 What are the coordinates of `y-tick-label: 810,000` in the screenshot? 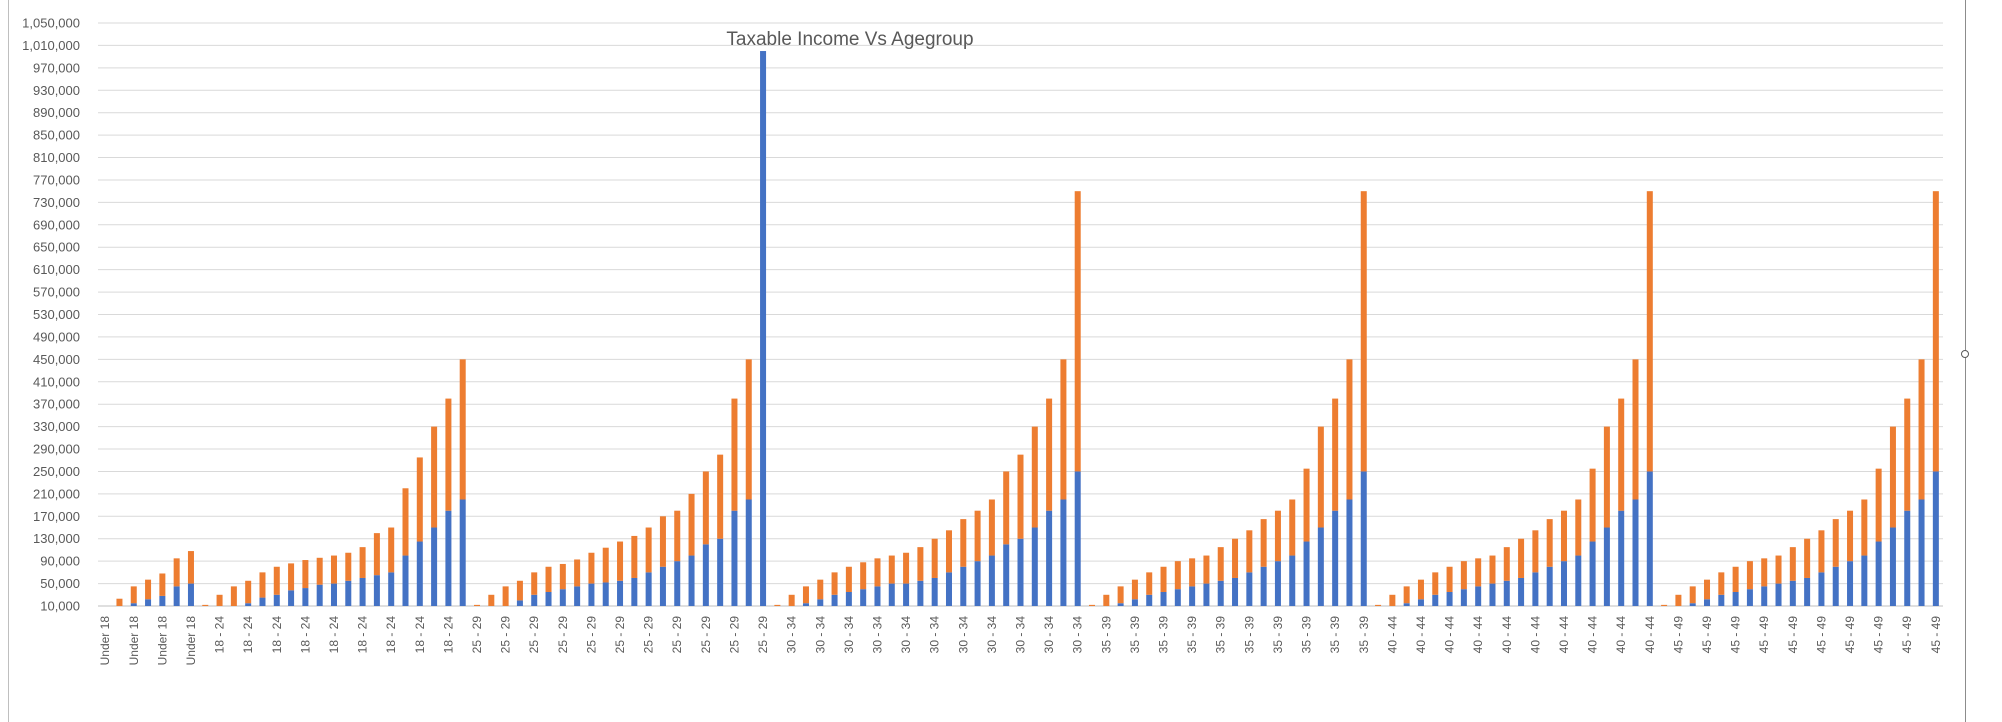 It's located at (56, 157).